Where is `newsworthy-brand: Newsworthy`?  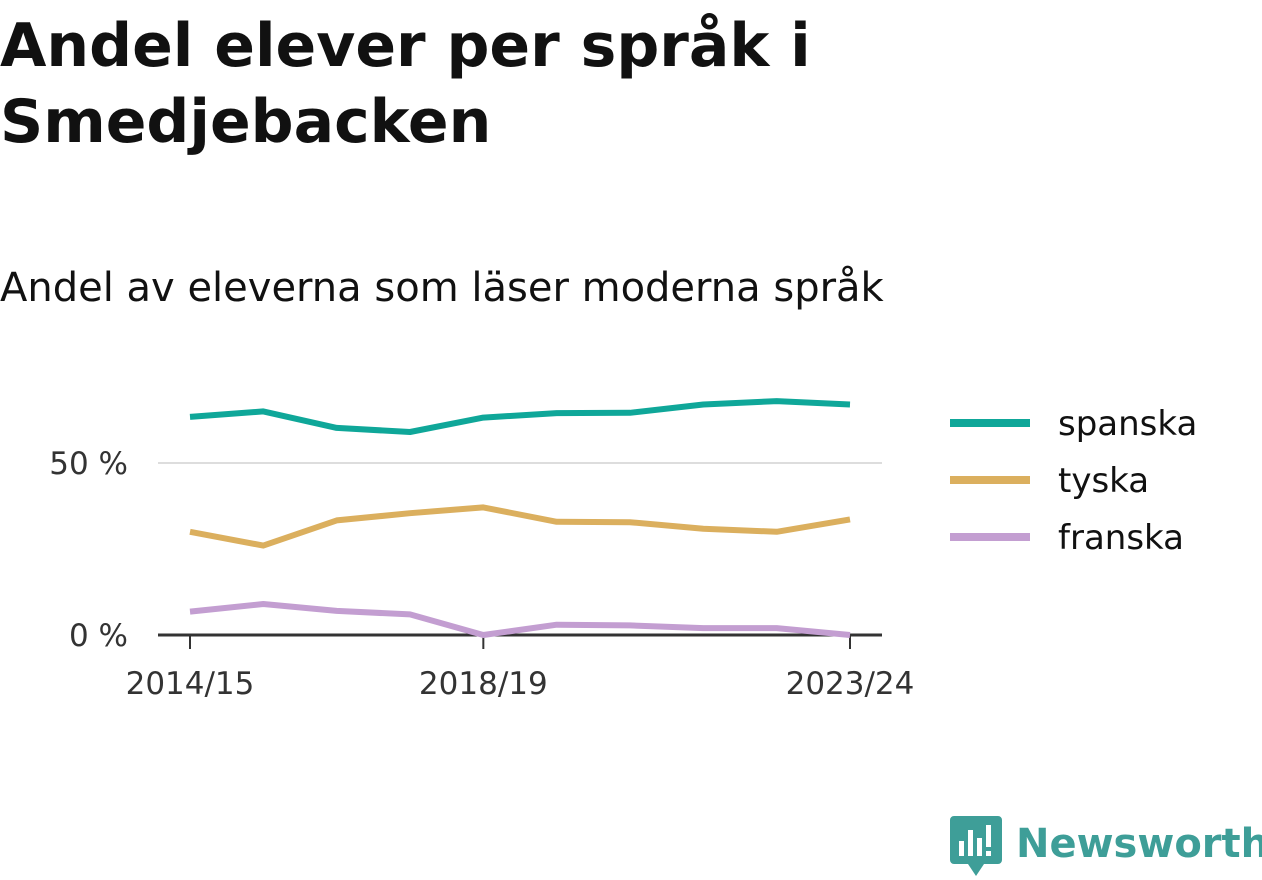 newsworthy-brand: Newsworthy is located at coordinates (1106, 848).